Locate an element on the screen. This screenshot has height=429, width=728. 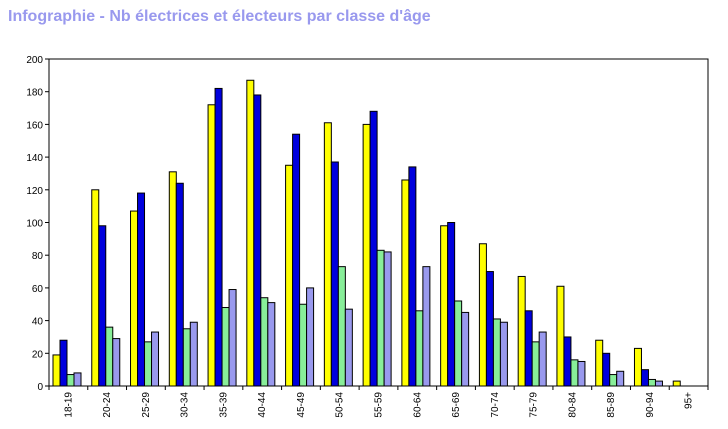
x-tick-label: 30-34 is located at coordinates (185, 405).